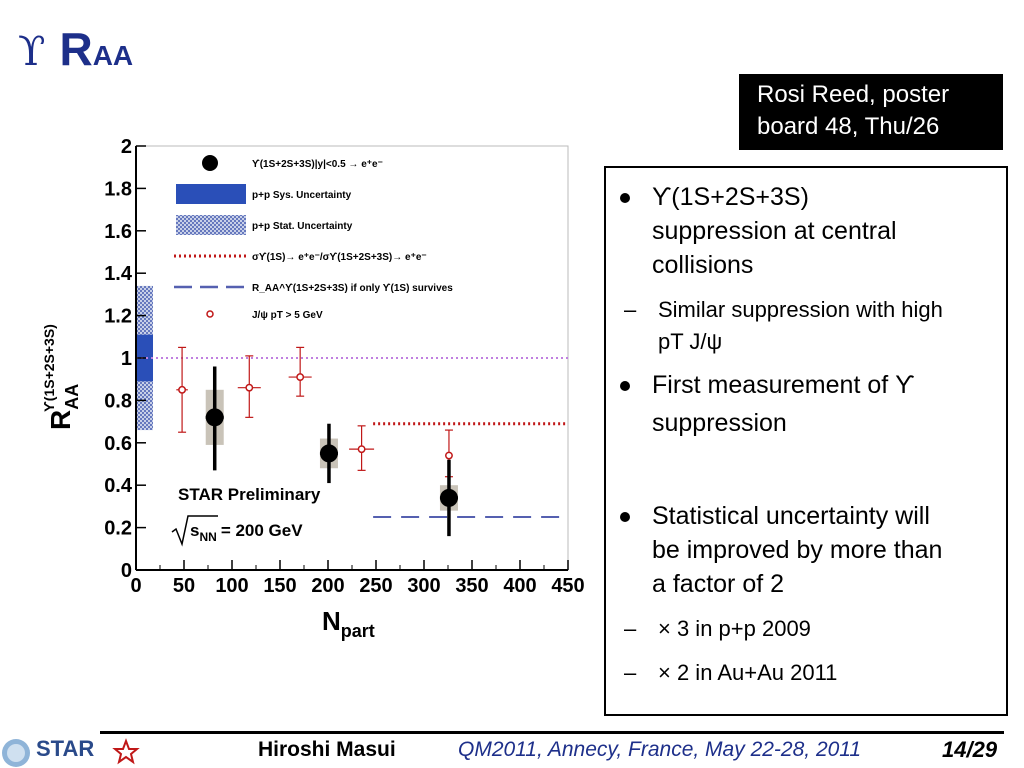 Image resolution: width=1024 pixels, height=768 pixels. What do you see at coordinates (231, 586) in the screenshot?
I see `x-tick-label: 100` at bounding box center [231, 586].